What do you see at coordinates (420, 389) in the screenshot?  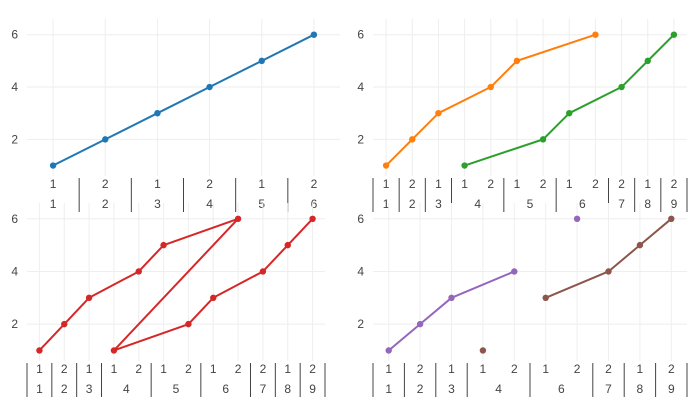 I see `x-tick-label-bottom: 2` at bounding box center [420, 389].